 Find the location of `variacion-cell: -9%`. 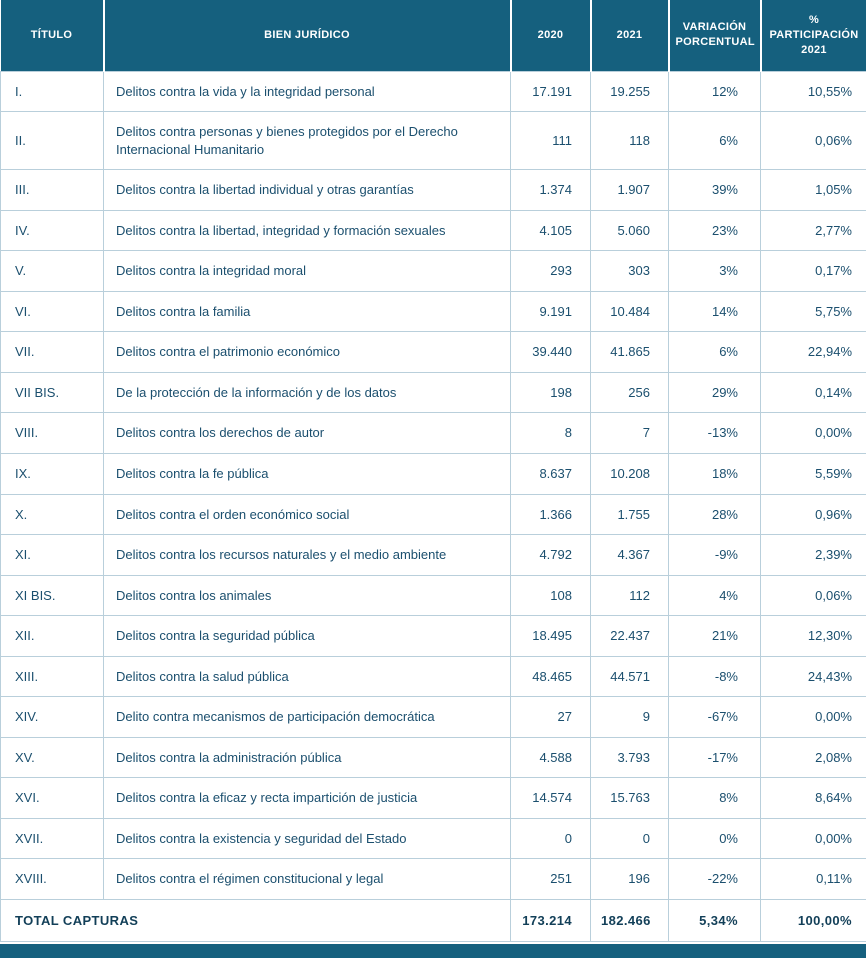

variacion-cell: -9% is located at coordinates (715, 555).